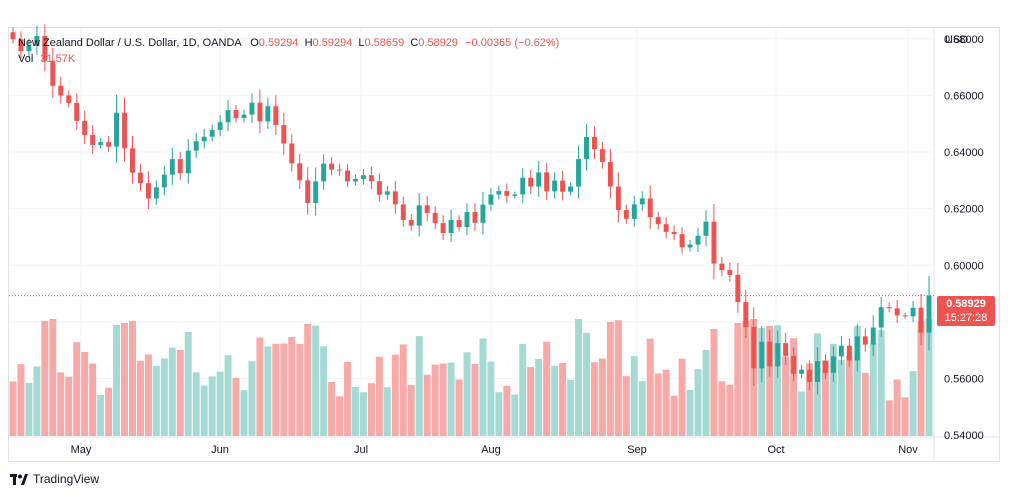 This screenshot has width=1012, height=498. I want to click on y-tick-label: 0.68000, so click(964, 40).